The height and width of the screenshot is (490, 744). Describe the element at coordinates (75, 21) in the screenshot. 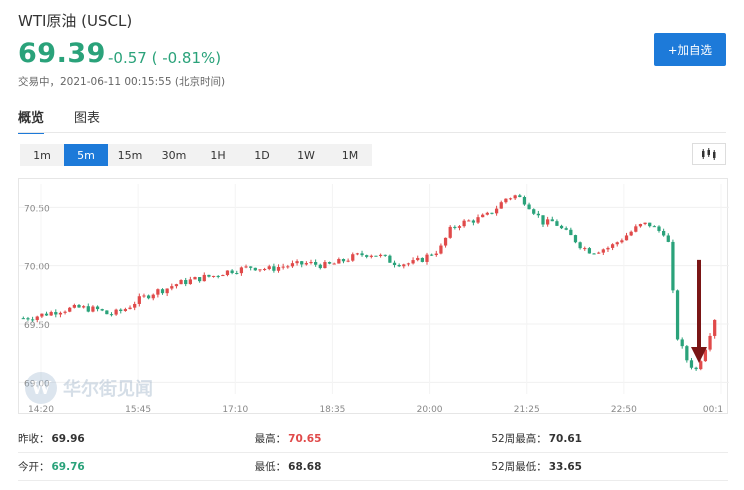

I see `instrument-title: WTI原油 (USCL)` at that location.